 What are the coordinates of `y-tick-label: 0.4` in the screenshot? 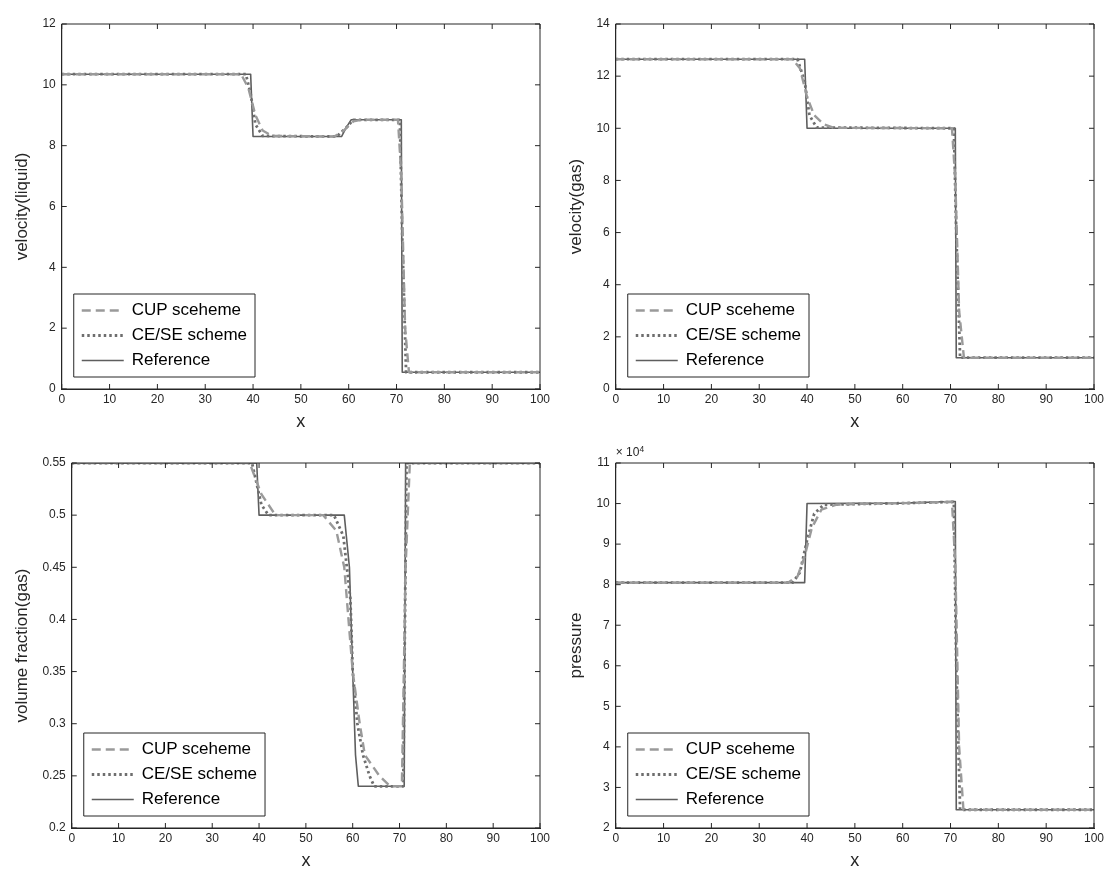 It's located at (58, 618).